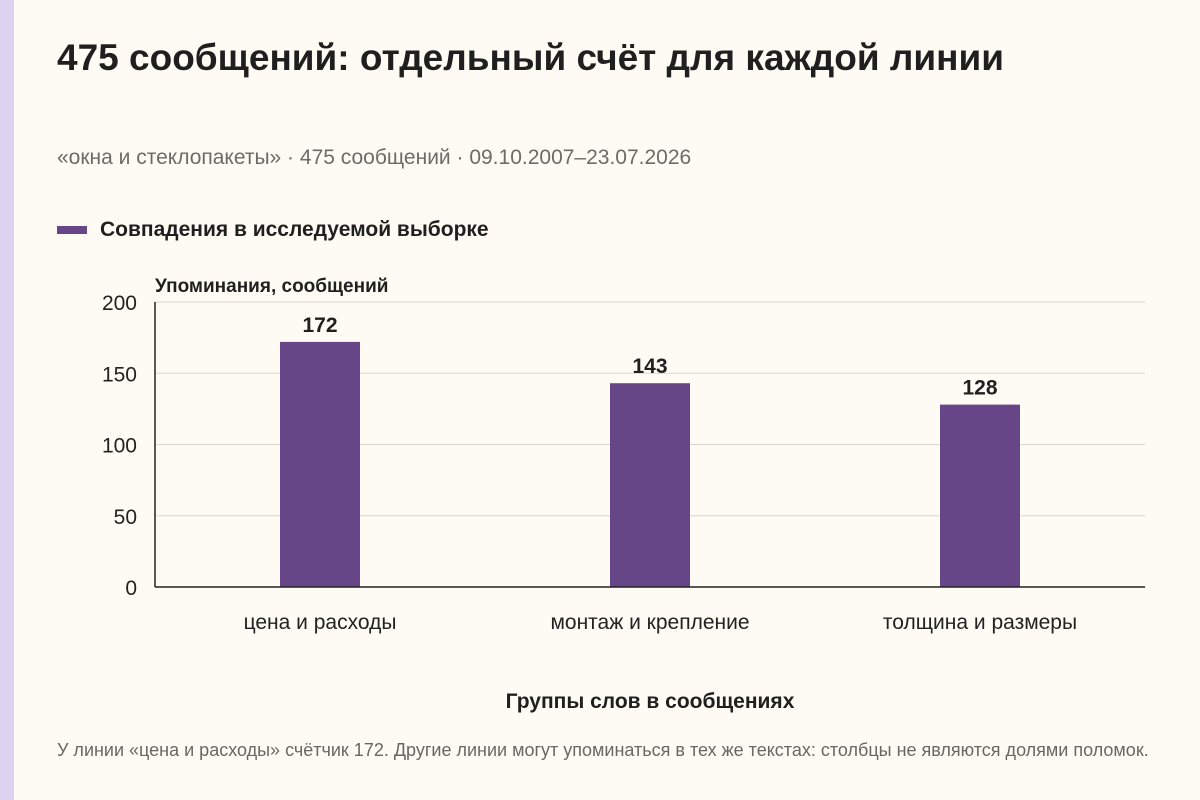 The height and width of the screenshot is (800, 1200). I want to click on x-tick-label: толщина и размеры, so click(980, 622).